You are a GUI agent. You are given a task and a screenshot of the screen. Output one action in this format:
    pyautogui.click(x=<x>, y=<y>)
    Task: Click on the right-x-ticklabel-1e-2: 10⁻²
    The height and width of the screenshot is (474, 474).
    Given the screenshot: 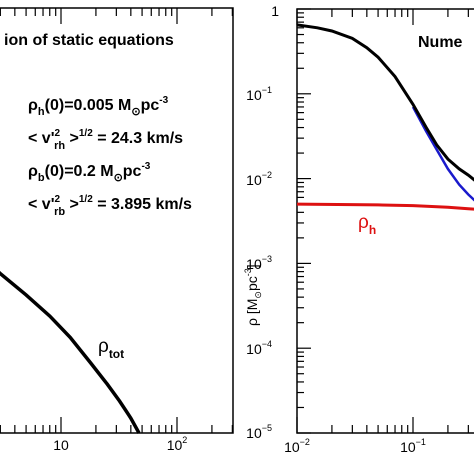 What is the action you would take?
    pyautogui.click(x=297, y=446)
    